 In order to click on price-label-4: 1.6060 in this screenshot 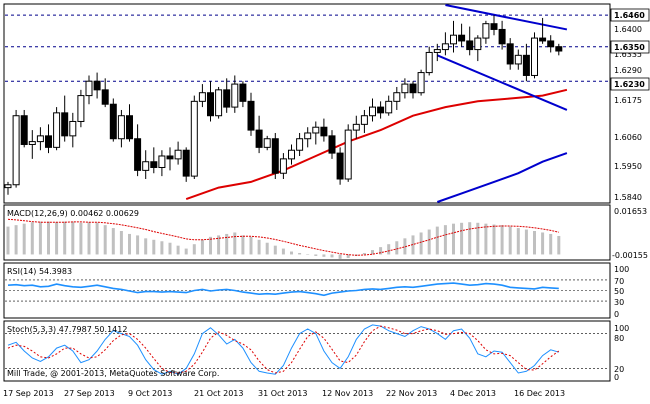, I will do `click(628, 137)`.